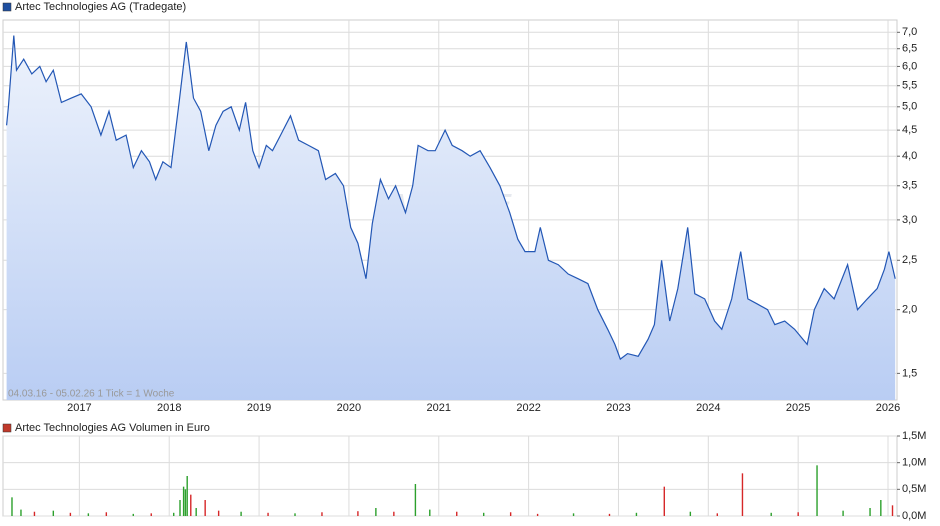 This screenshot has width=940, height=526. I want to click on y-tick-label: 0,0M, so click(914, 516).